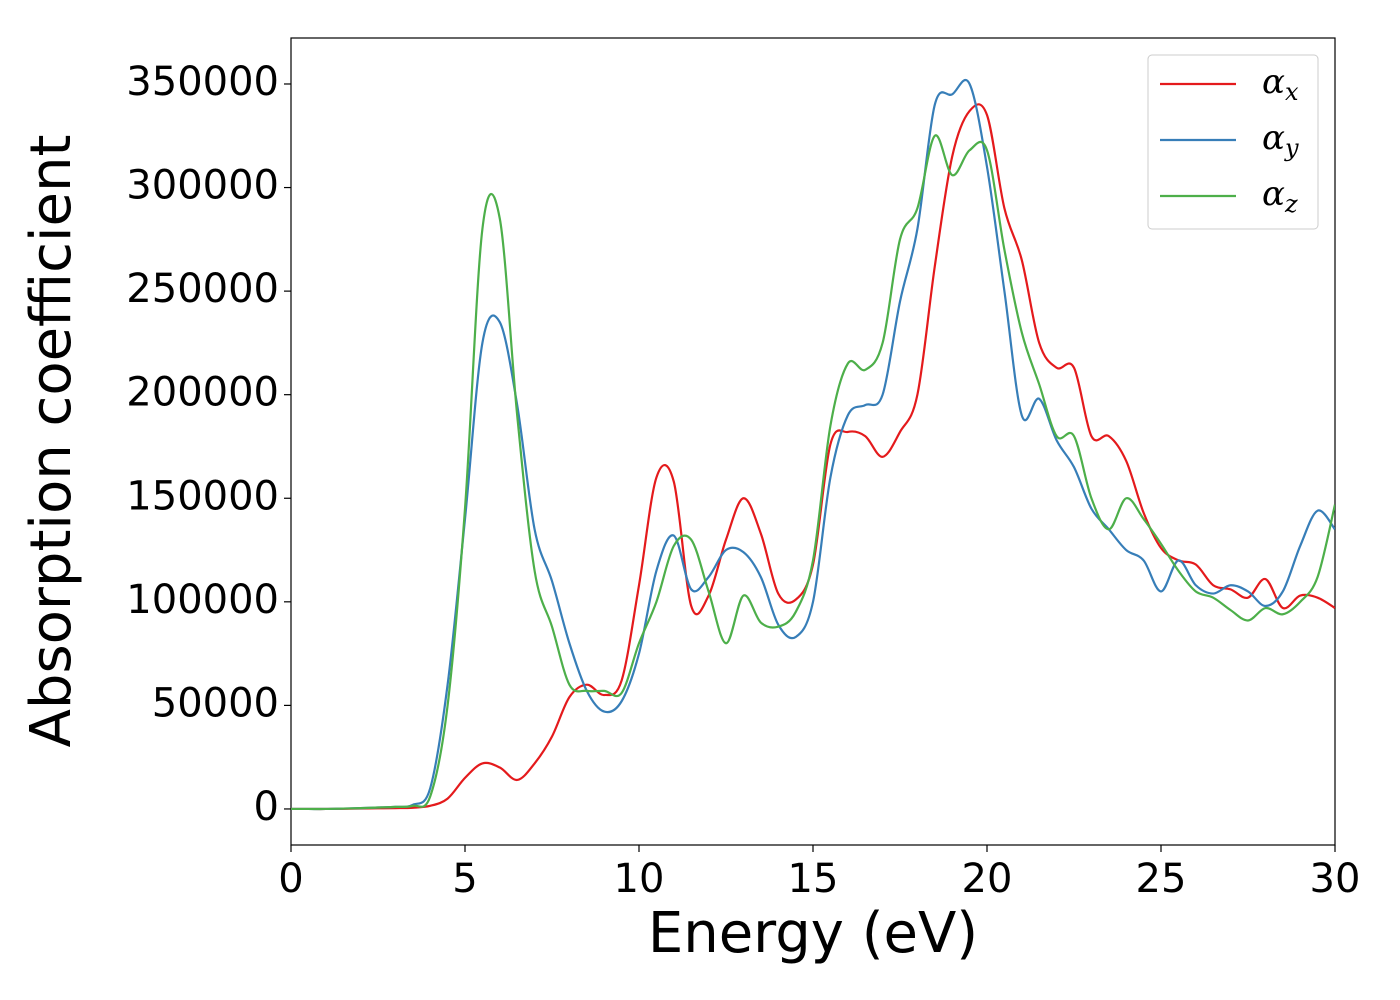 This screenshot has width=1400, height=1000. Describe the element at coordinates (1280, 196) in the screenshot. I see `legend-label: αz` at that location.